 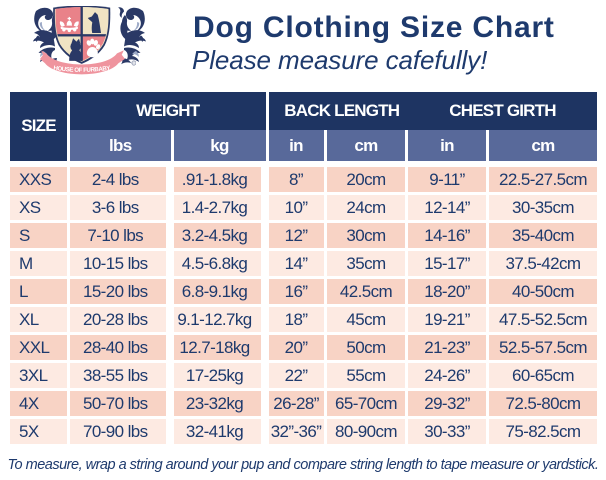 I want to click on svg-text: HOUSE OF FURBABY, so click(x=82, y=69).